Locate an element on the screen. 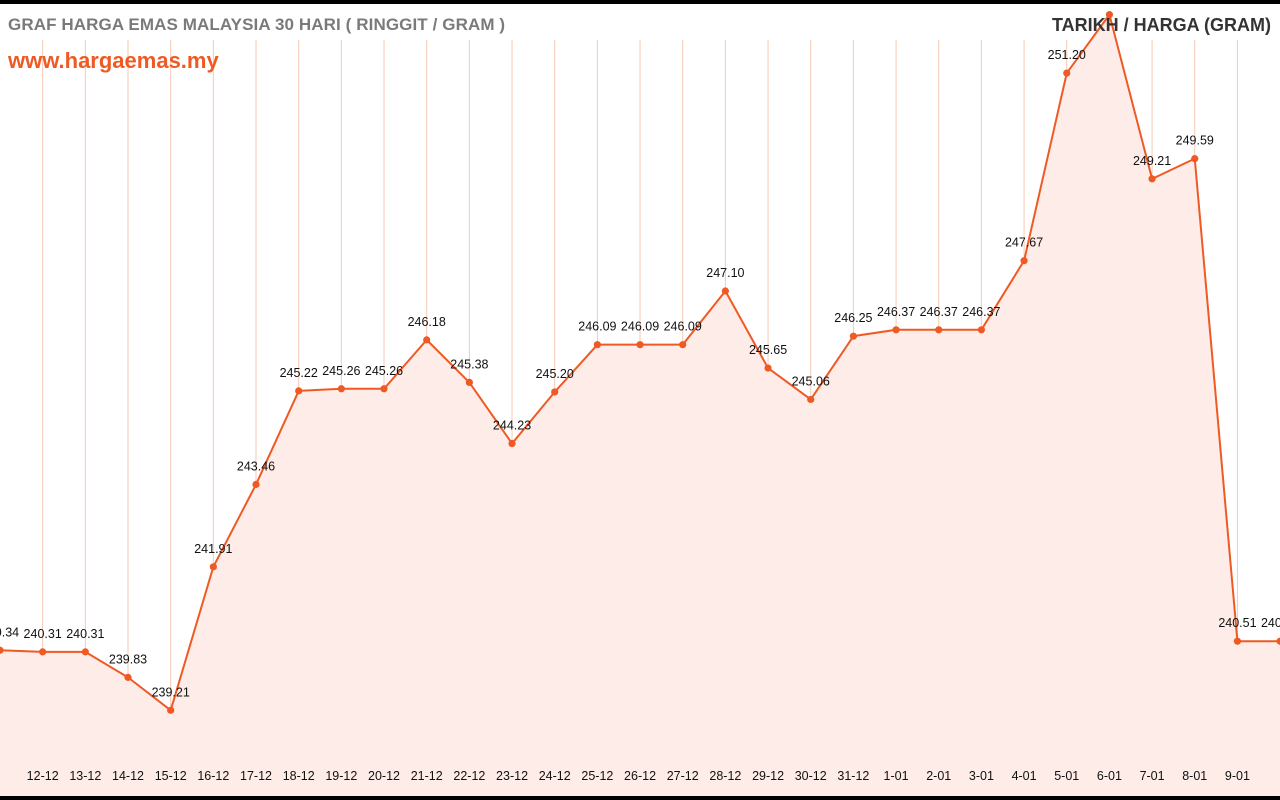 This screenshot has height=800, width=1280. x-tick-label-18-12: 18-12 is located at coordinates (299, 776).